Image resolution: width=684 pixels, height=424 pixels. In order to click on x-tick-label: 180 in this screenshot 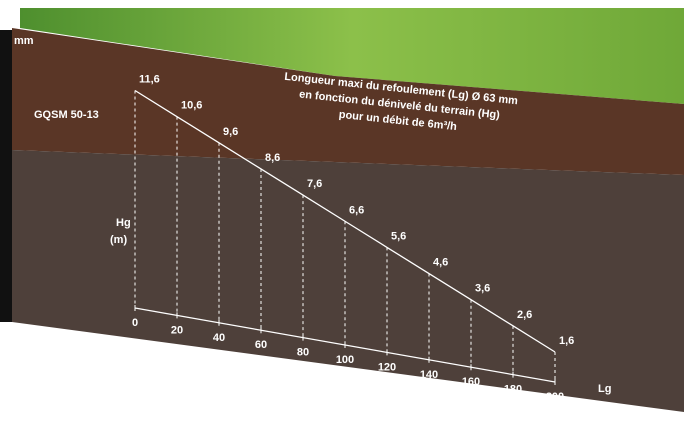, I will do `click(513, 390)`.